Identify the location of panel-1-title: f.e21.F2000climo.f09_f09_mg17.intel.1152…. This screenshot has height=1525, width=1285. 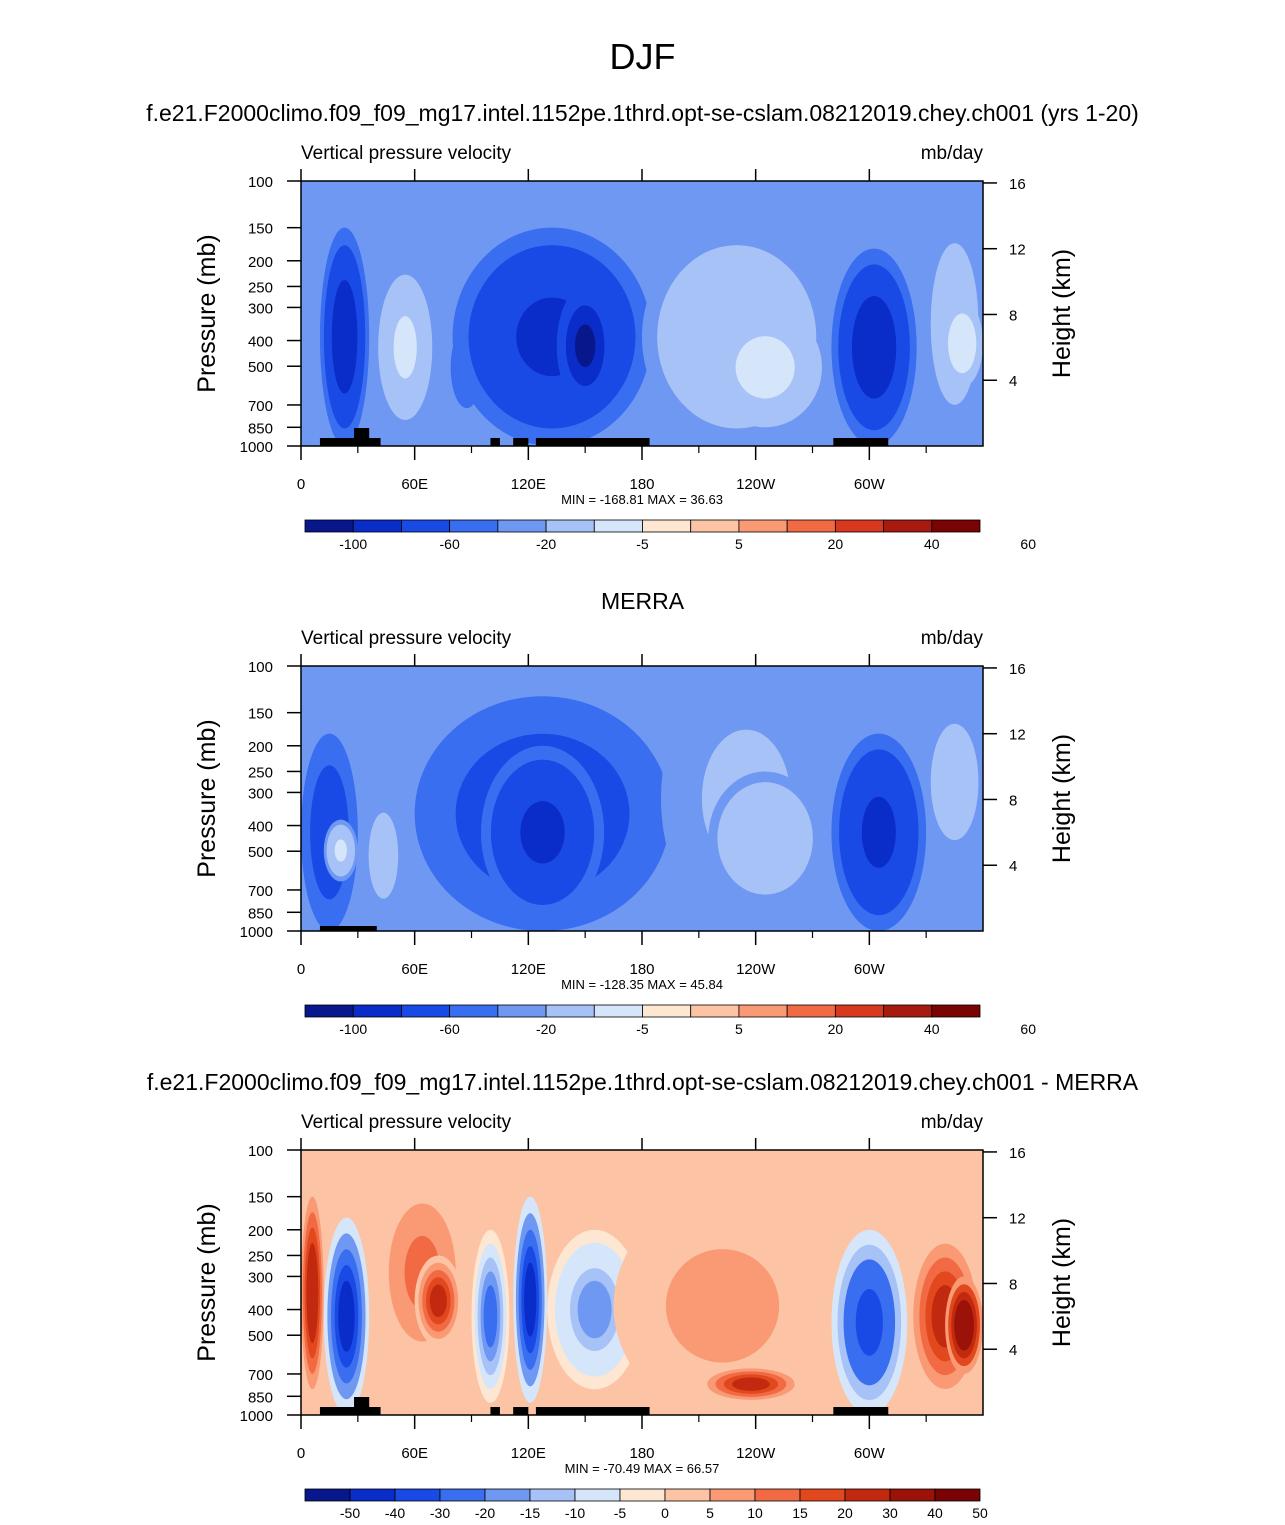
(642, 113).